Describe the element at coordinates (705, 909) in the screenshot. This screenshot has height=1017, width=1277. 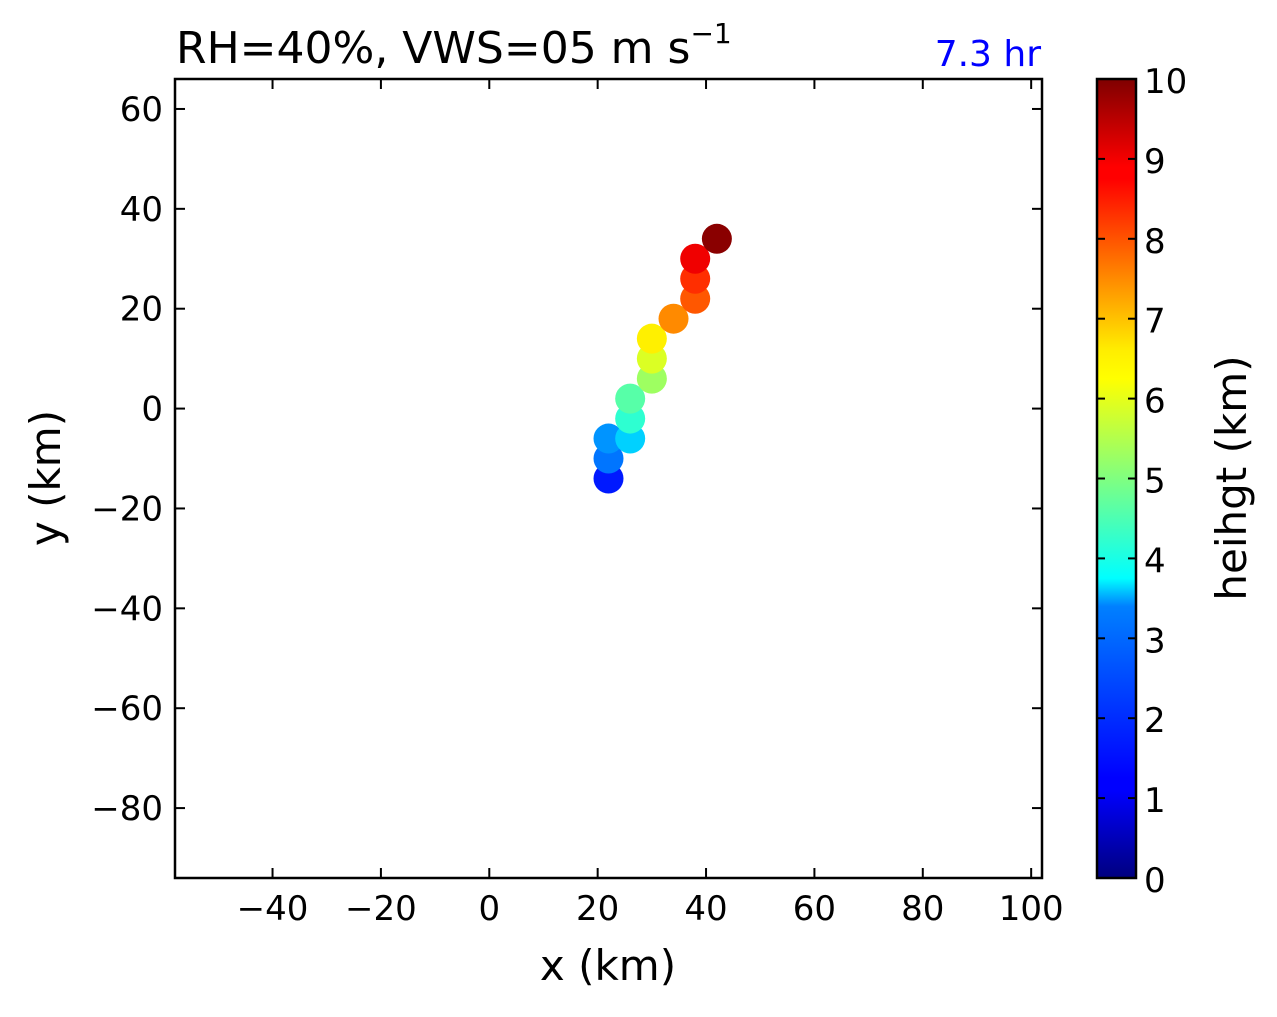
I see `x-tick-label: 40` at that location.